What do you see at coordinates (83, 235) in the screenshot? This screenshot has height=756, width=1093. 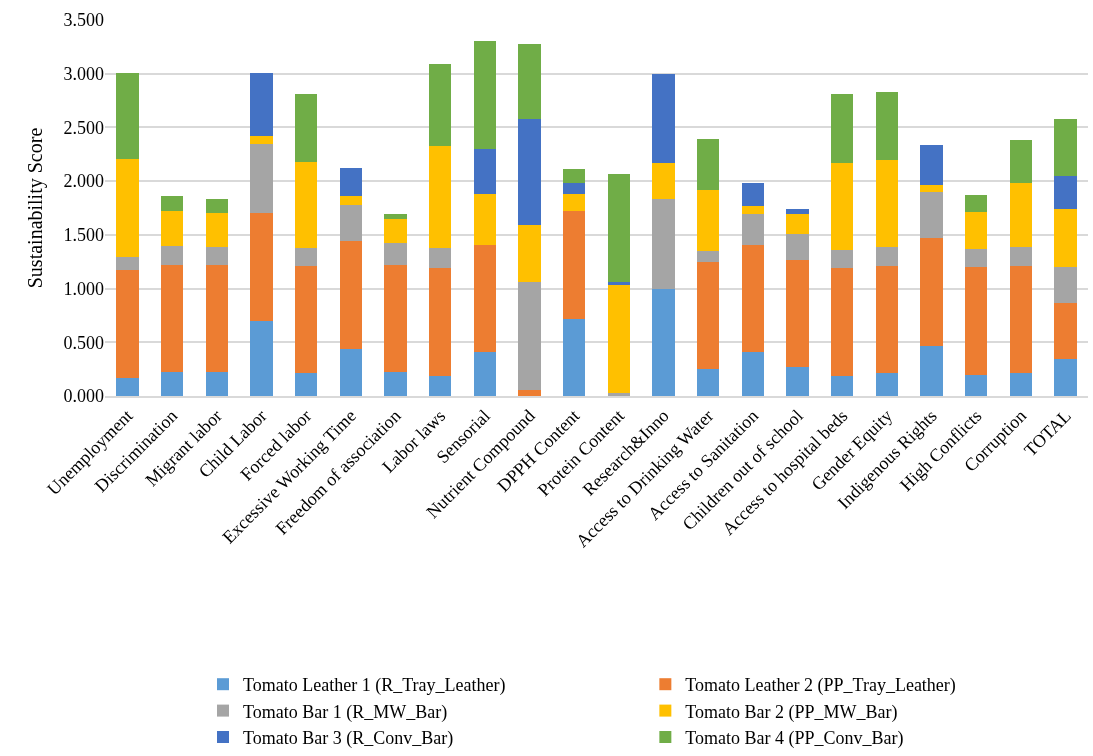 I see `y-tick-label: 1.500` at bounding box center [83, 235].